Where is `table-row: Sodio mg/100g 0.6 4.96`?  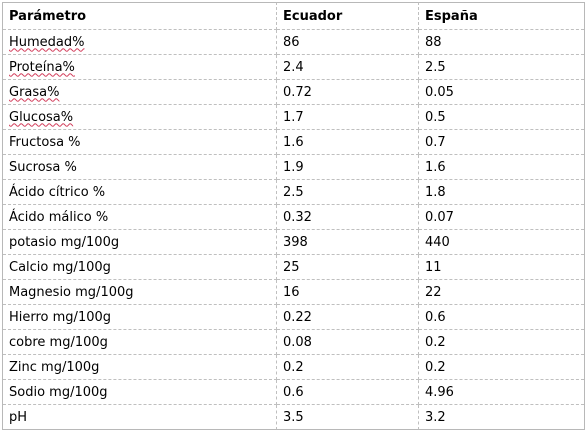
table-row: Sodio mg/100g 0.6 4.96 is located at coordinates (293, 392).